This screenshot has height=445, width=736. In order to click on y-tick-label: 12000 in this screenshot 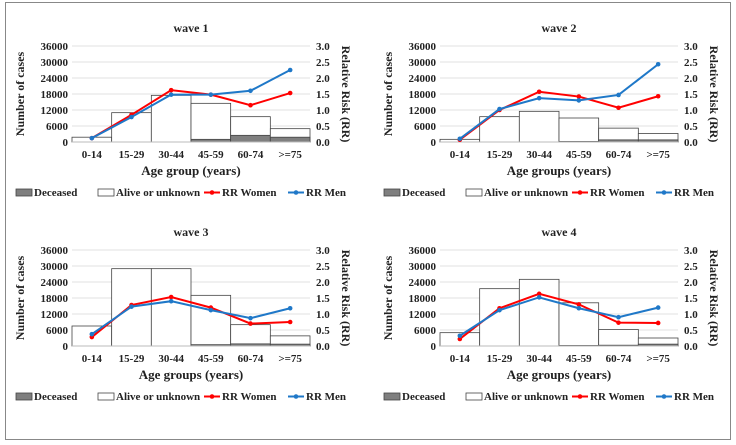, I will do `click(423, 111)`.